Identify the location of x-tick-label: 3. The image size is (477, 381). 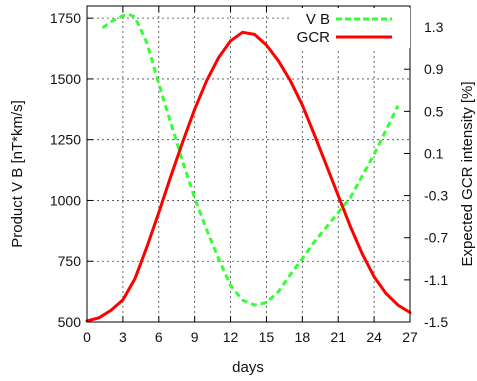
(123, 337).